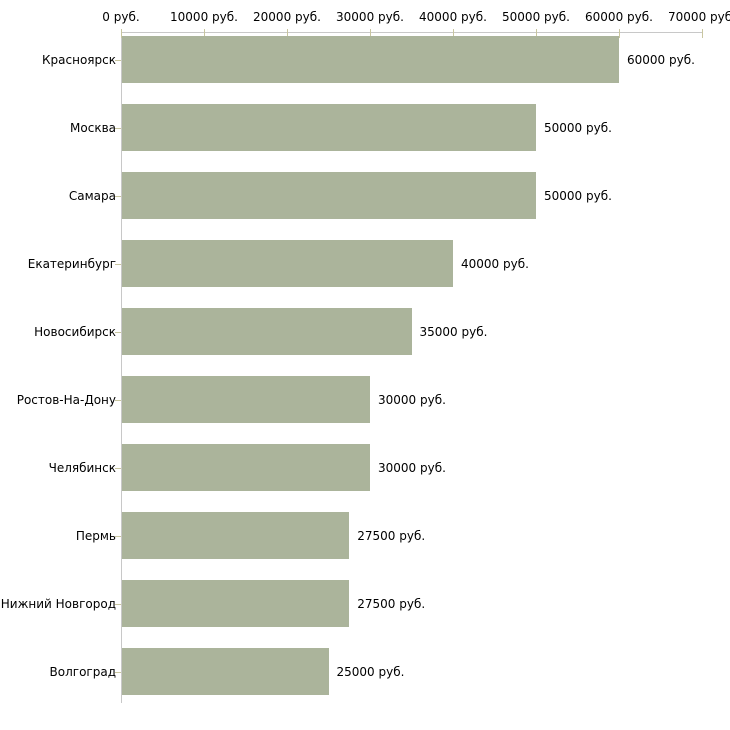 The width and height of the screenshot is (730, 730). What do you see at coordinates (93, 127) in the screenshot?
I see `category-label: Москва` at bounding box center [93, 127].